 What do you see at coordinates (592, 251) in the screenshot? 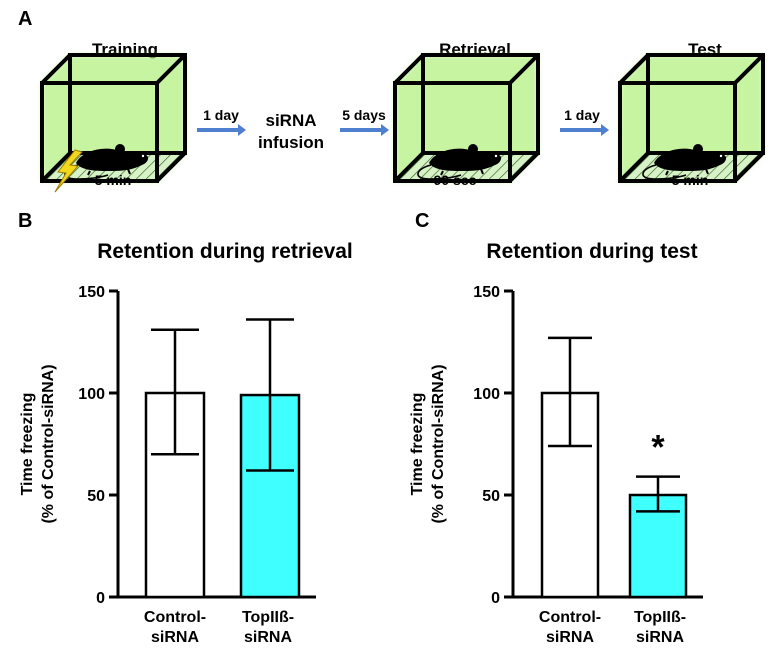
I see `chart-title-test: Retention during test` at bounding box center [592, 251].